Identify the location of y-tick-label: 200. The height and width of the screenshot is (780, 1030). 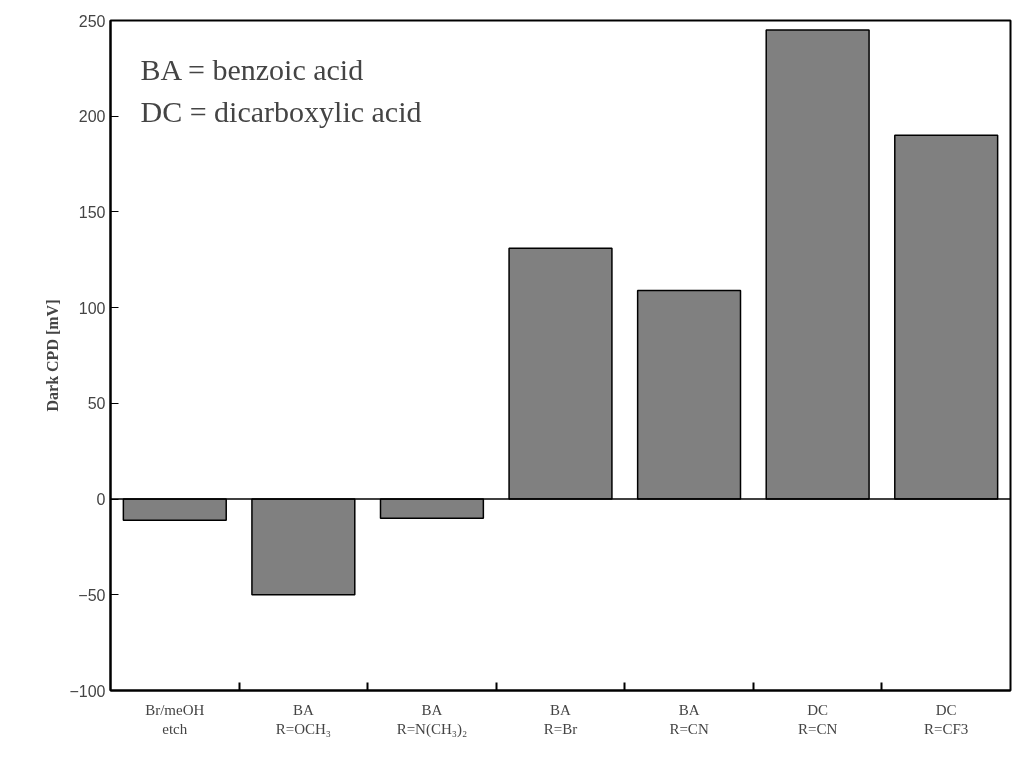
(92, 117).